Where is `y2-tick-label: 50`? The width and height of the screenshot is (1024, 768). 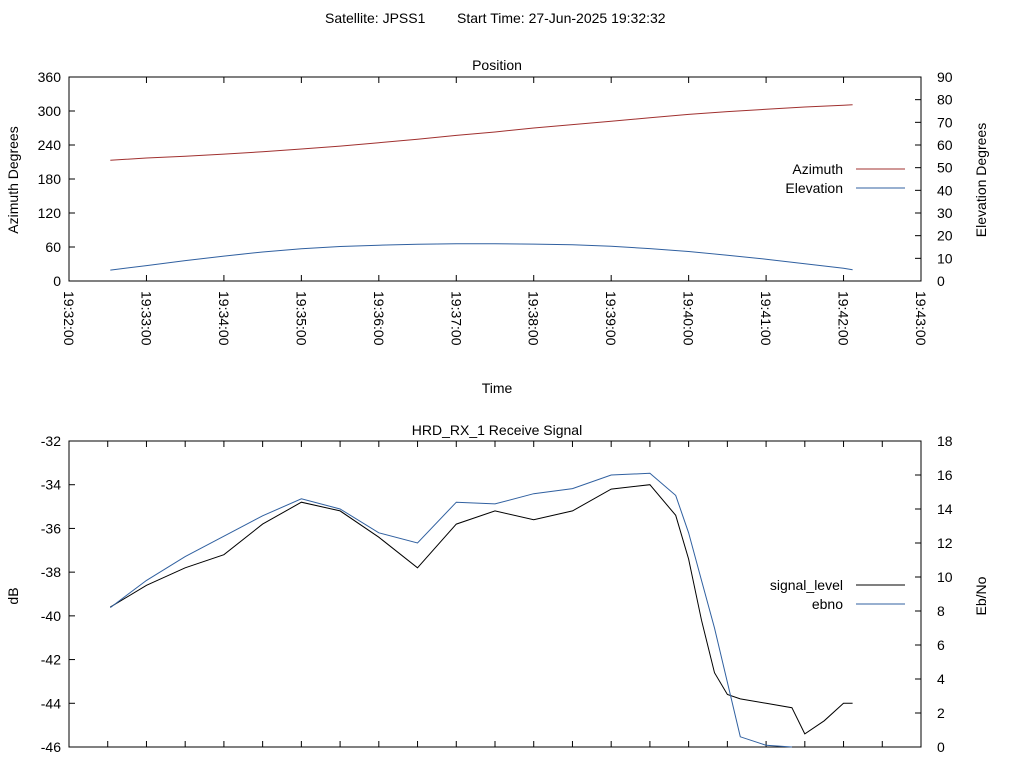 y2-tick-label: 50 is located at coordinates (945, 168).